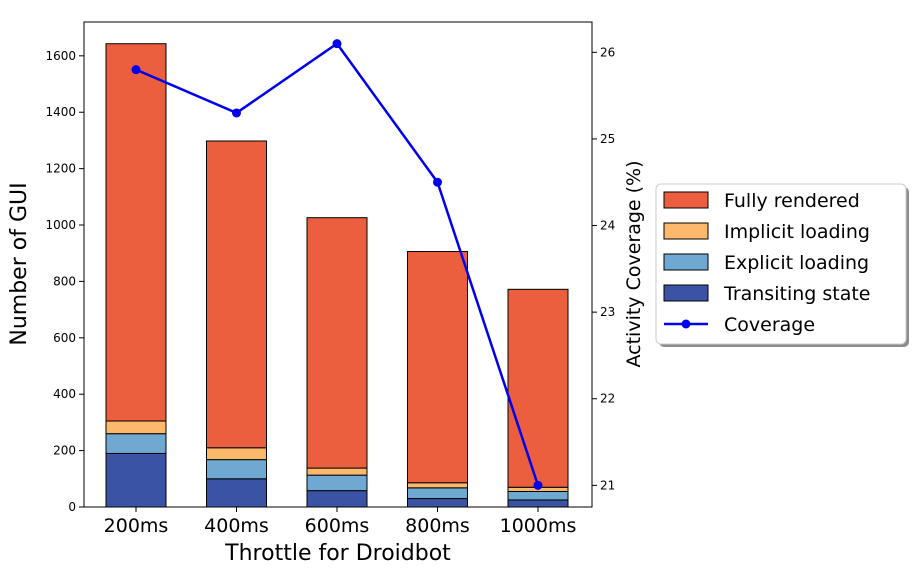 This screenshot has width=914, height=569. Describe the element at coordinates (686, 293) in the screenshot. I see `legend-swatch-transiting-state` at that location.